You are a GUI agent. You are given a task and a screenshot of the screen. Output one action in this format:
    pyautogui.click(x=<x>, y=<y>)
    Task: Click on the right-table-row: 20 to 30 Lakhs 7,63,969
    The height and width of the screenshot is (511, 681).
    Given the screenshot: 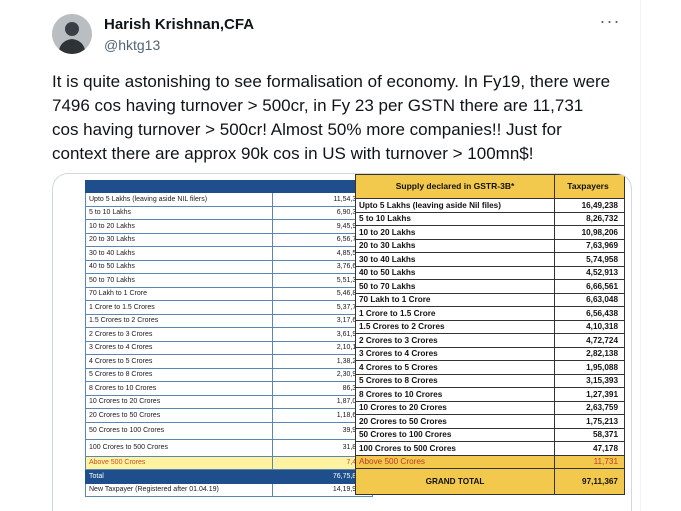 What is the action you would take?
    pyautogui.click(x=490, y=245)
    